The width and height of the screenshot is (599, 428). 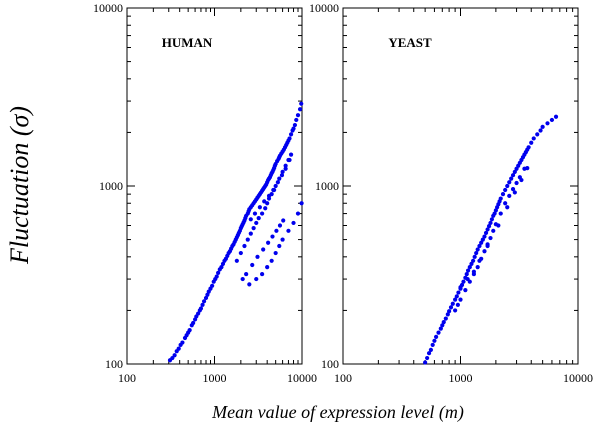 What do you see at coordinates (187, 42) in the screenshot?
I see `human-panel-title: HUMAN` at bounding box center [187, 42].